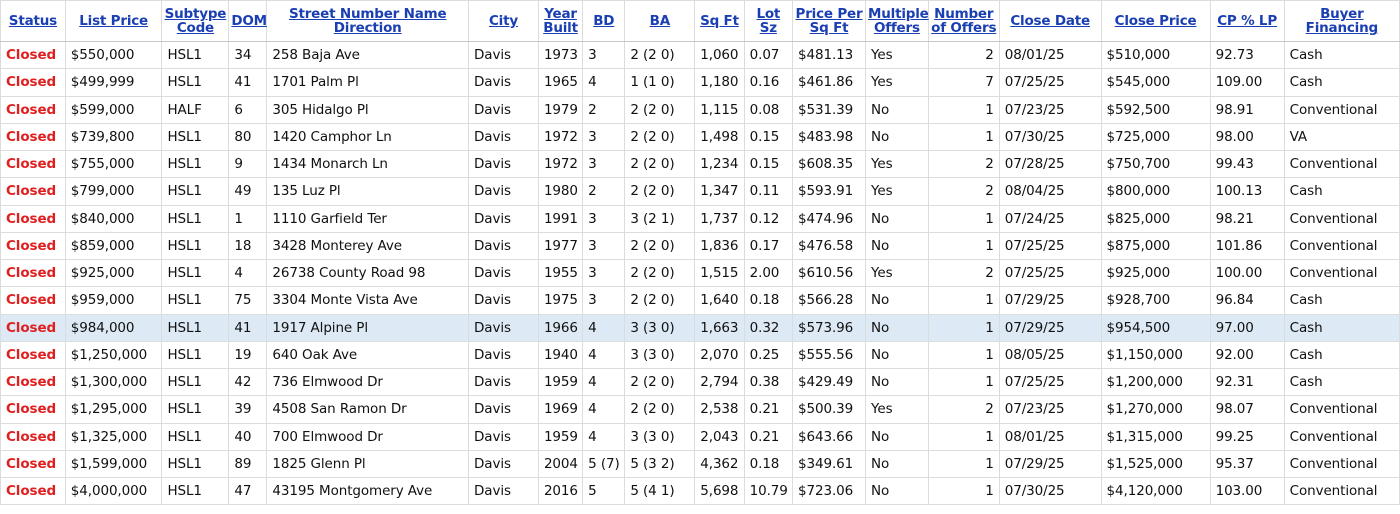  I want to click on column-header-city: City, so click(503, 21).